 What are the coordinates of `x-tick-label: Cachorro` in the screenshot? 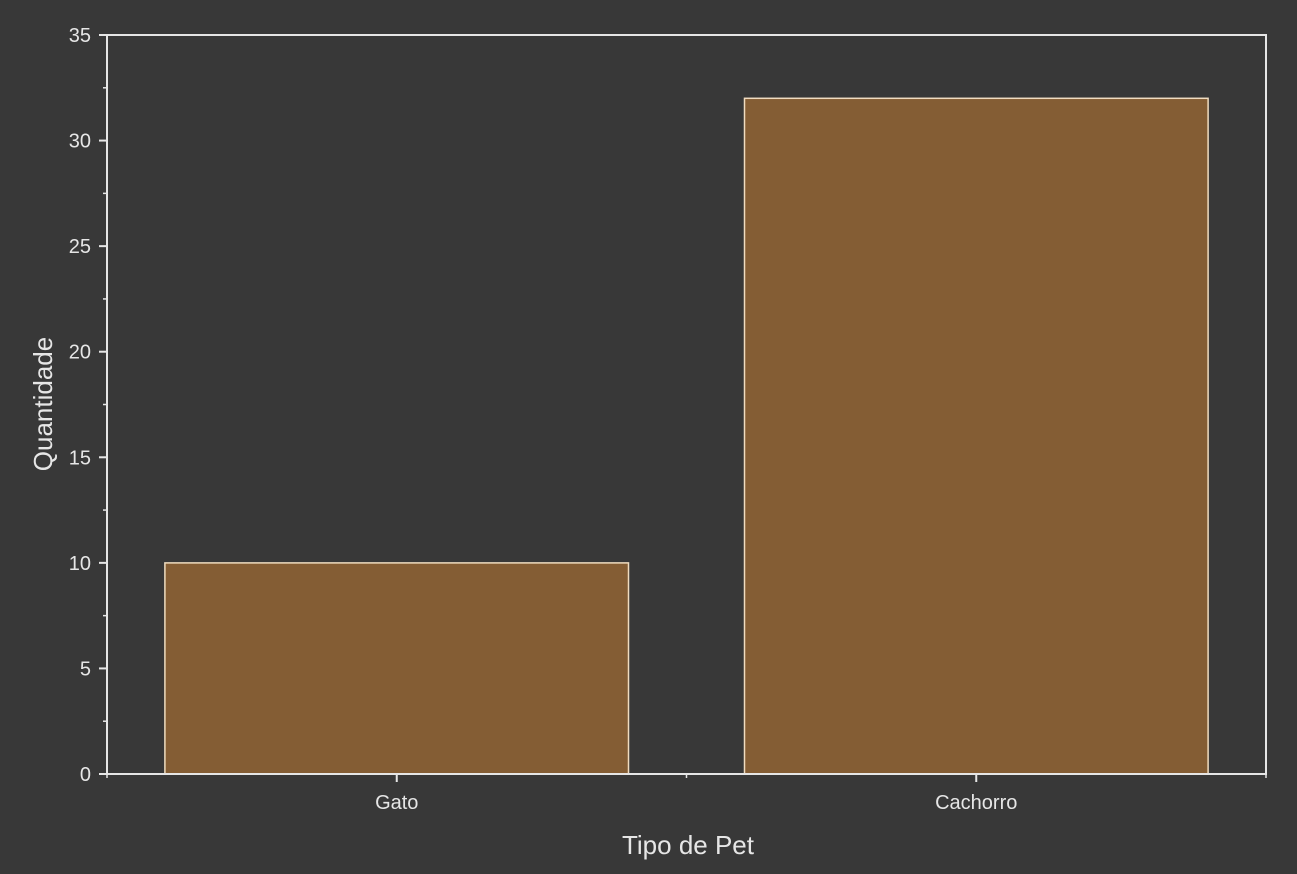 It's located at (976, 803).